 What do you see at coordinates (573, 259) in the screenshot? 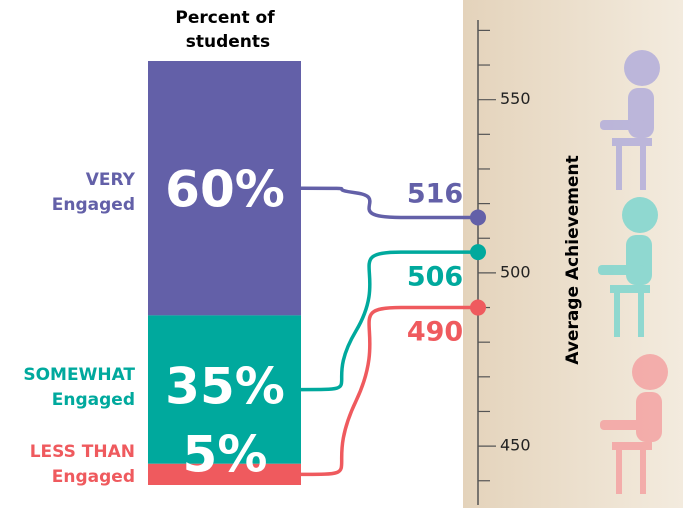
I see `y-axis-label: Average Achievement` at bounding box center [573, 259].